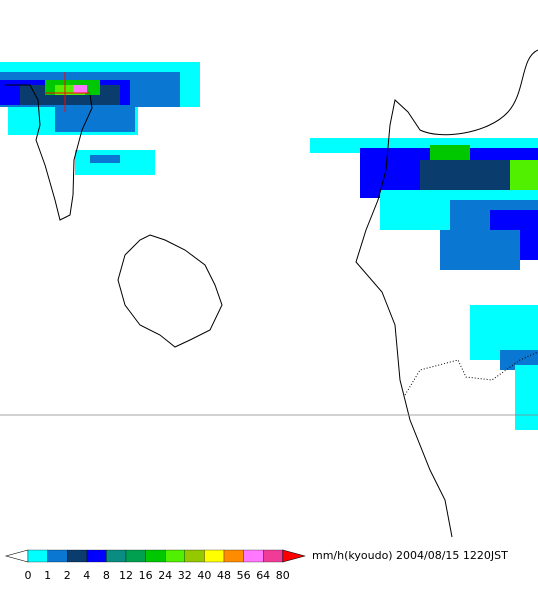  I want to click on legend-tick-label: 80, so click(283, 575).